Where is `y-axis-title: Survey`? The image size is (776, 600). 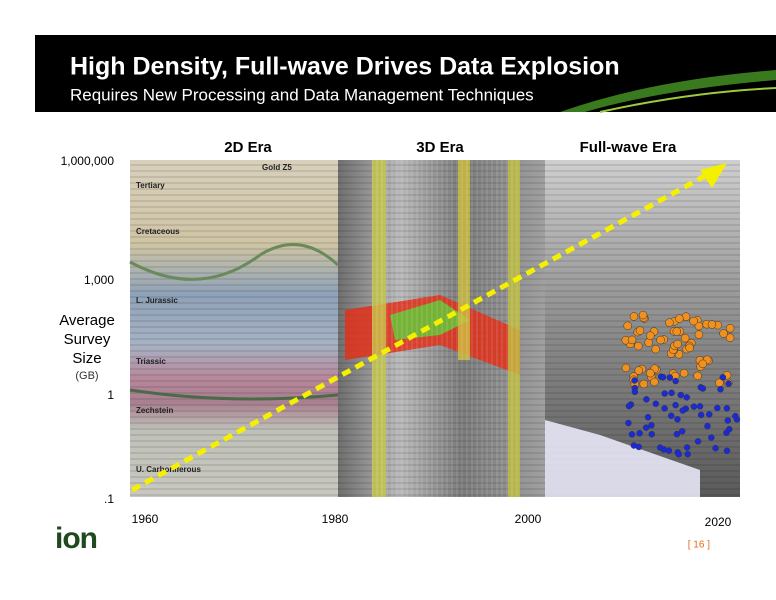 y-axis-title: Survey is located at coordinates (87, 339).